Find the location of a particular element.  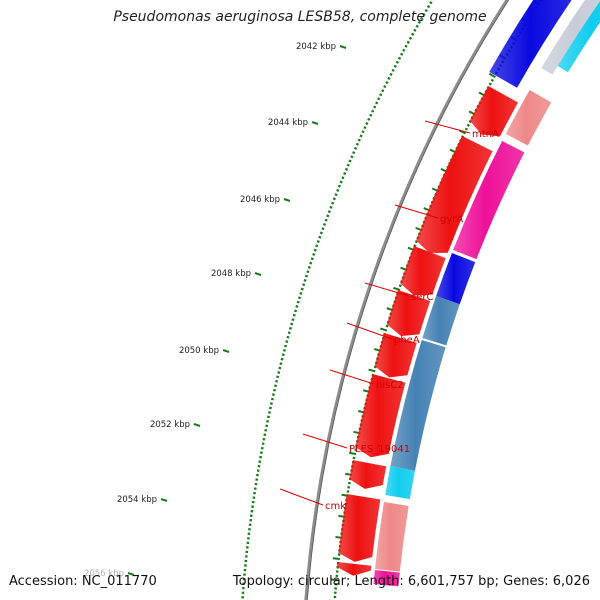

gene-label-gyra: gyrA is located at coordinates (451, 219).